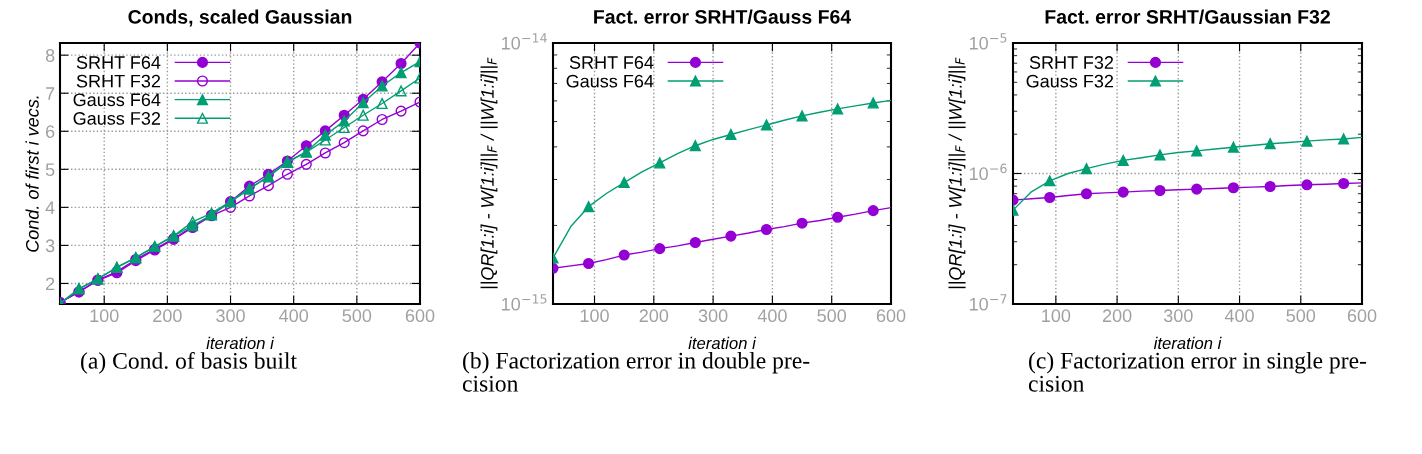  Describe the element at coordinates (524, 41) in the screenshot. I see `y-tick-label: 10$^{−14}$` at that location.